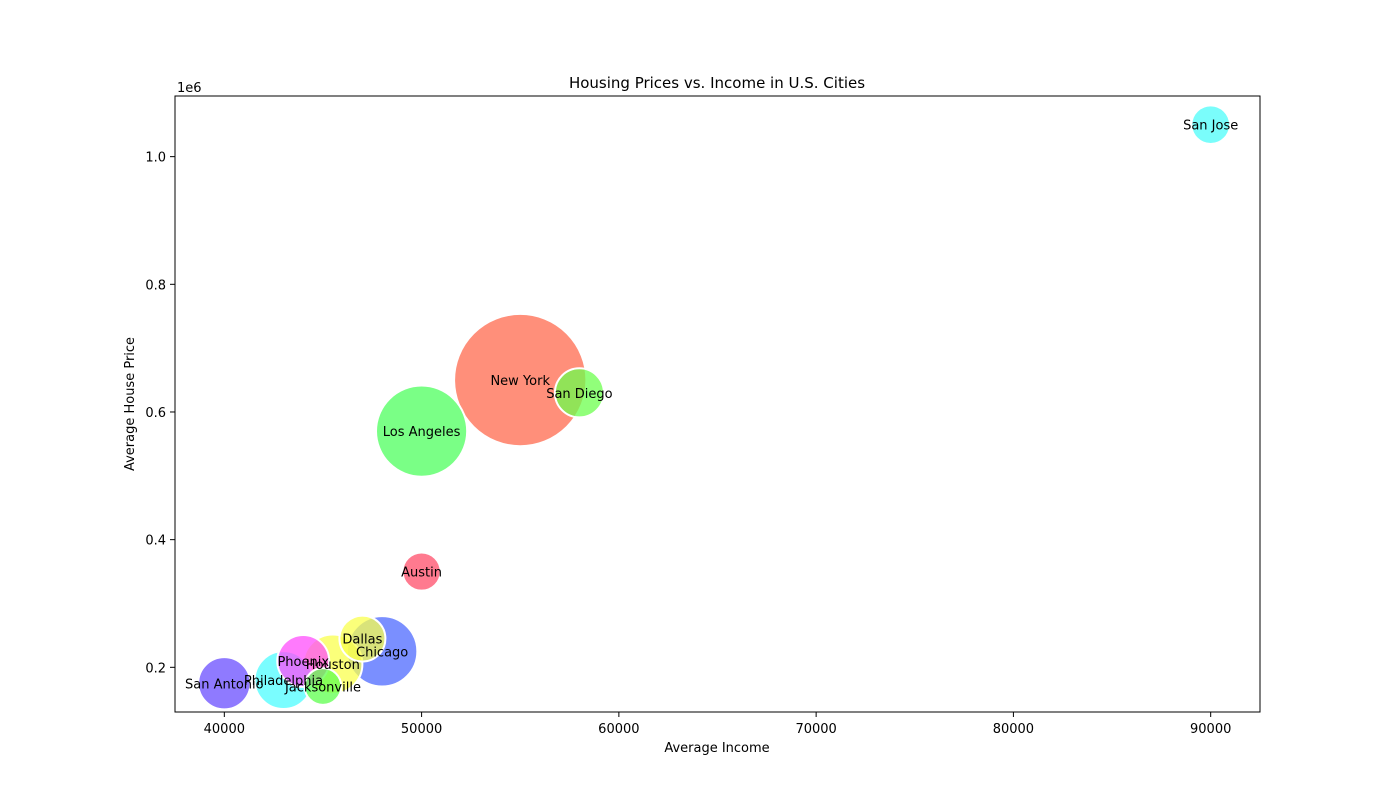  What do you see at coordinates (520, 381) in the screenshot?
I see `point-label-new-york: New York` at bounding box center [520, 381].